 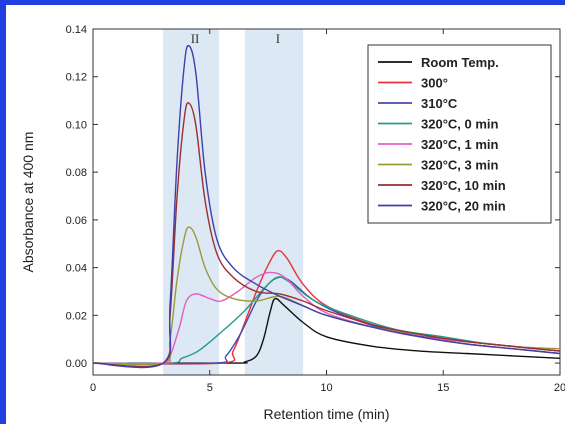 What do you see at coordinates (443, 388) in the screenshot?
I see `x-tick-label-3: 15` at bounding box center [443, 388].